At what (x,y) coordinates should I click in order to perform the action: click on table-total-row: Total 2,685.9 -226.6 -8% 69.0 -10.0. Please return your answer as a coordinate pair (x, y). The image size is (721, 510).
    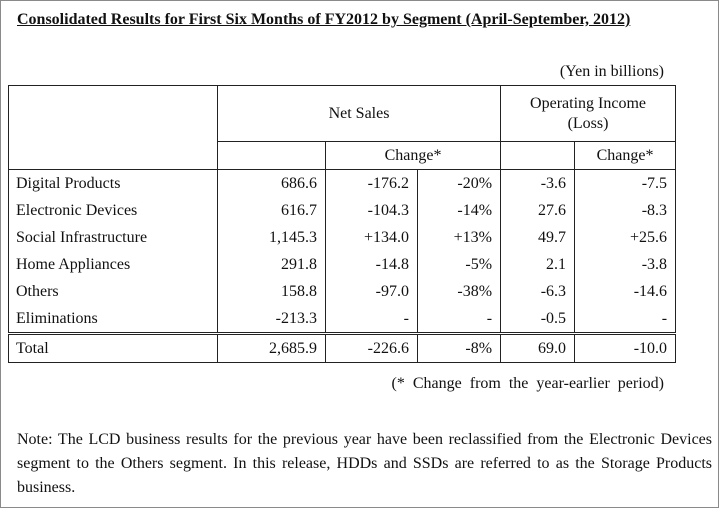
    Looking at the image, I should click on (342, 347).